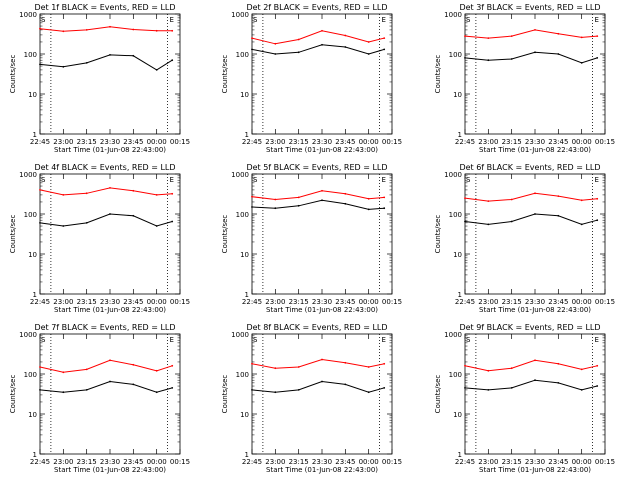 The height and width of the screenshot is (485, 640). What do you see at coordinates (104, 167) in the screenshot?
I see `panel-title: Det 4f BLACK = Events, RED = LLD` at bounding box center [104, 167].